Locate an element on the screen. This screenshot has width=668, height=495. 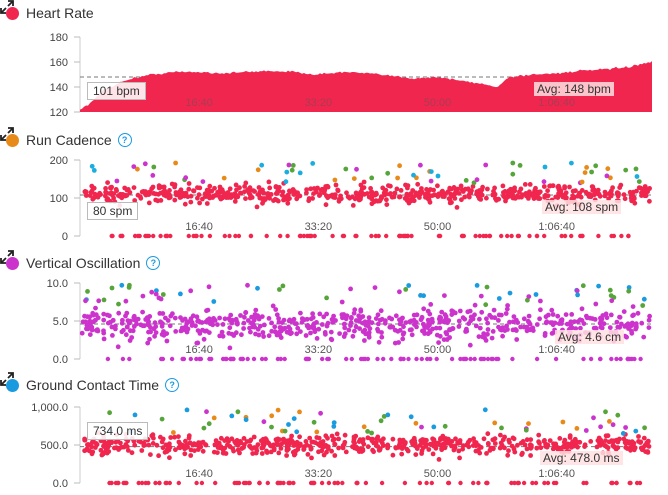
x-tick-label: 1:06:40 is located at coordinates (556, 350).